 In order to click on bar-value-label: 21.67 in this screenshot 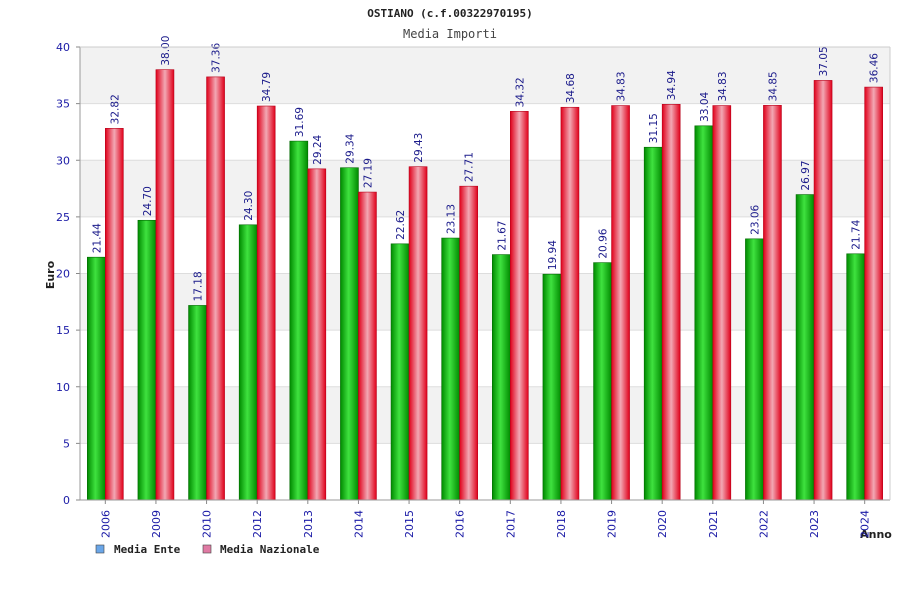, I will do `click(502, 236)`.